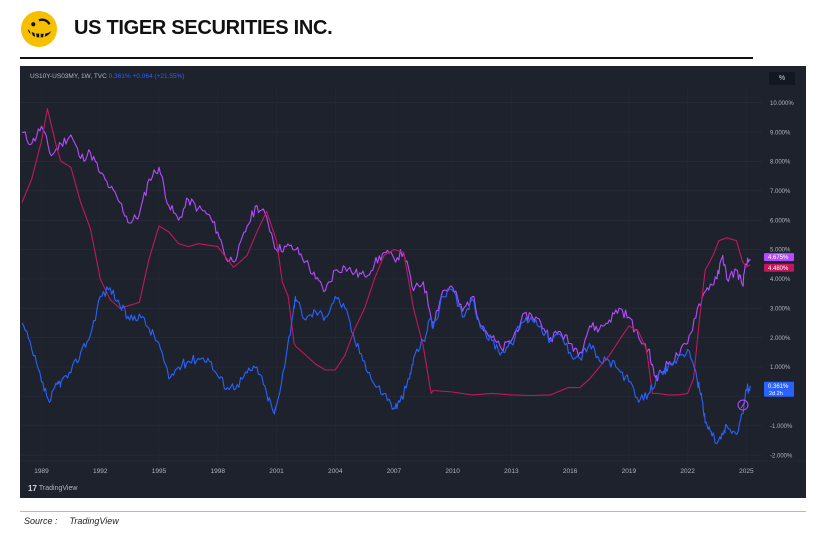 The width and height of the screenshot is (830, 538). Describe the element at coordinates (386, 58) in the screenshot. I see `header-divider` at that location.